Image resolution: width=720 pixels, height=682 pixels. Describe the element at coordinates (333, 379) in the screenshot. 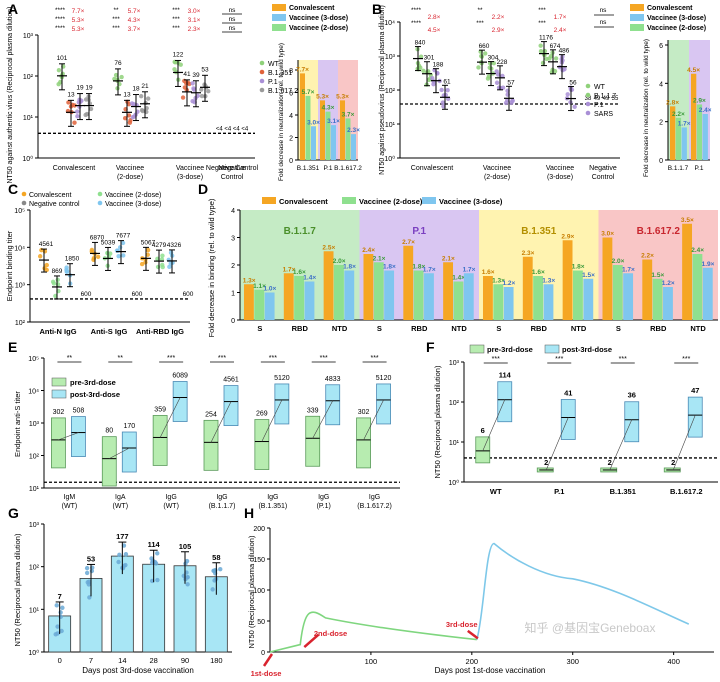

I see `post-value-label: 4833` at that location.